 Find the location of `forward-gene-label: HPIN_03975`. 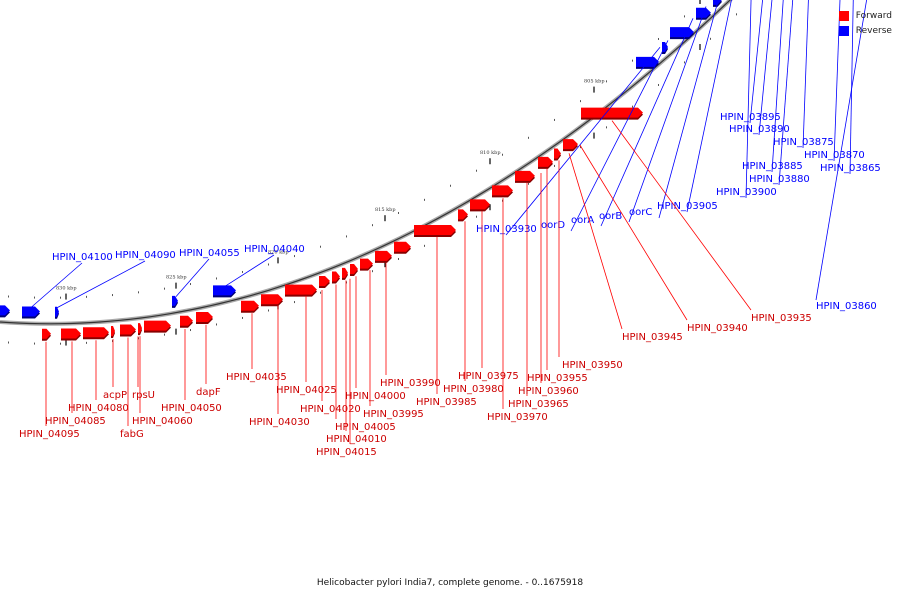

forward-gene-label: HPIN_03975 is located at coordinates (488, 376).